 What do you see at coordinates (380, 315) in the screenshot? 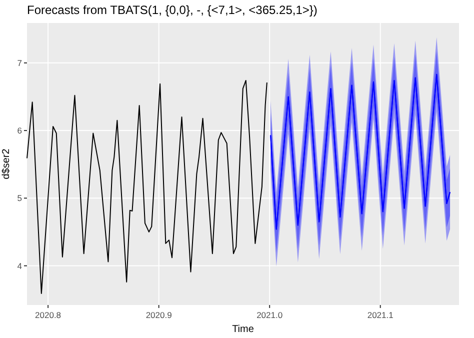
I see `x-tick-label: 2021.1` at bounding box center [380, 315].